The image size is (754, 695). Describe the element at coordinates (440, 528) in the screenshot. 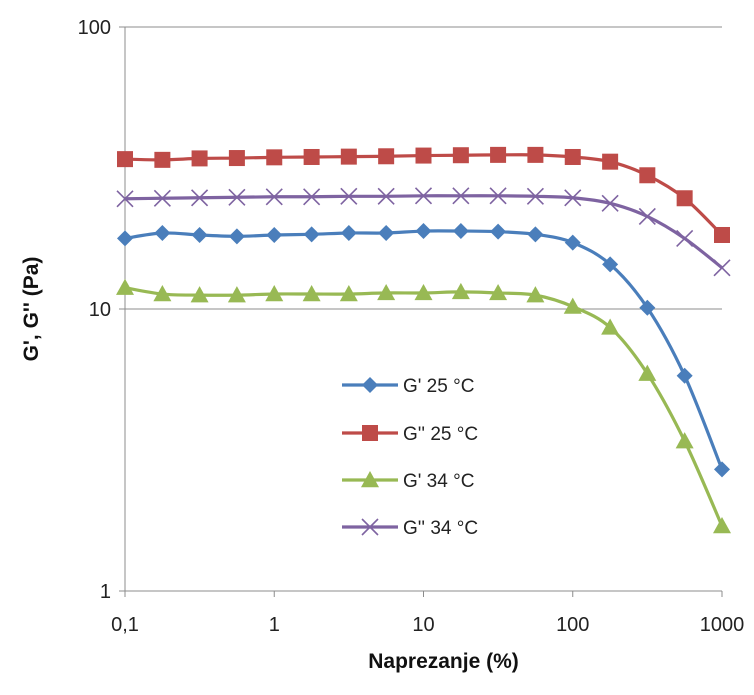

I see `legend-label: G'' 34 °C` at that location.